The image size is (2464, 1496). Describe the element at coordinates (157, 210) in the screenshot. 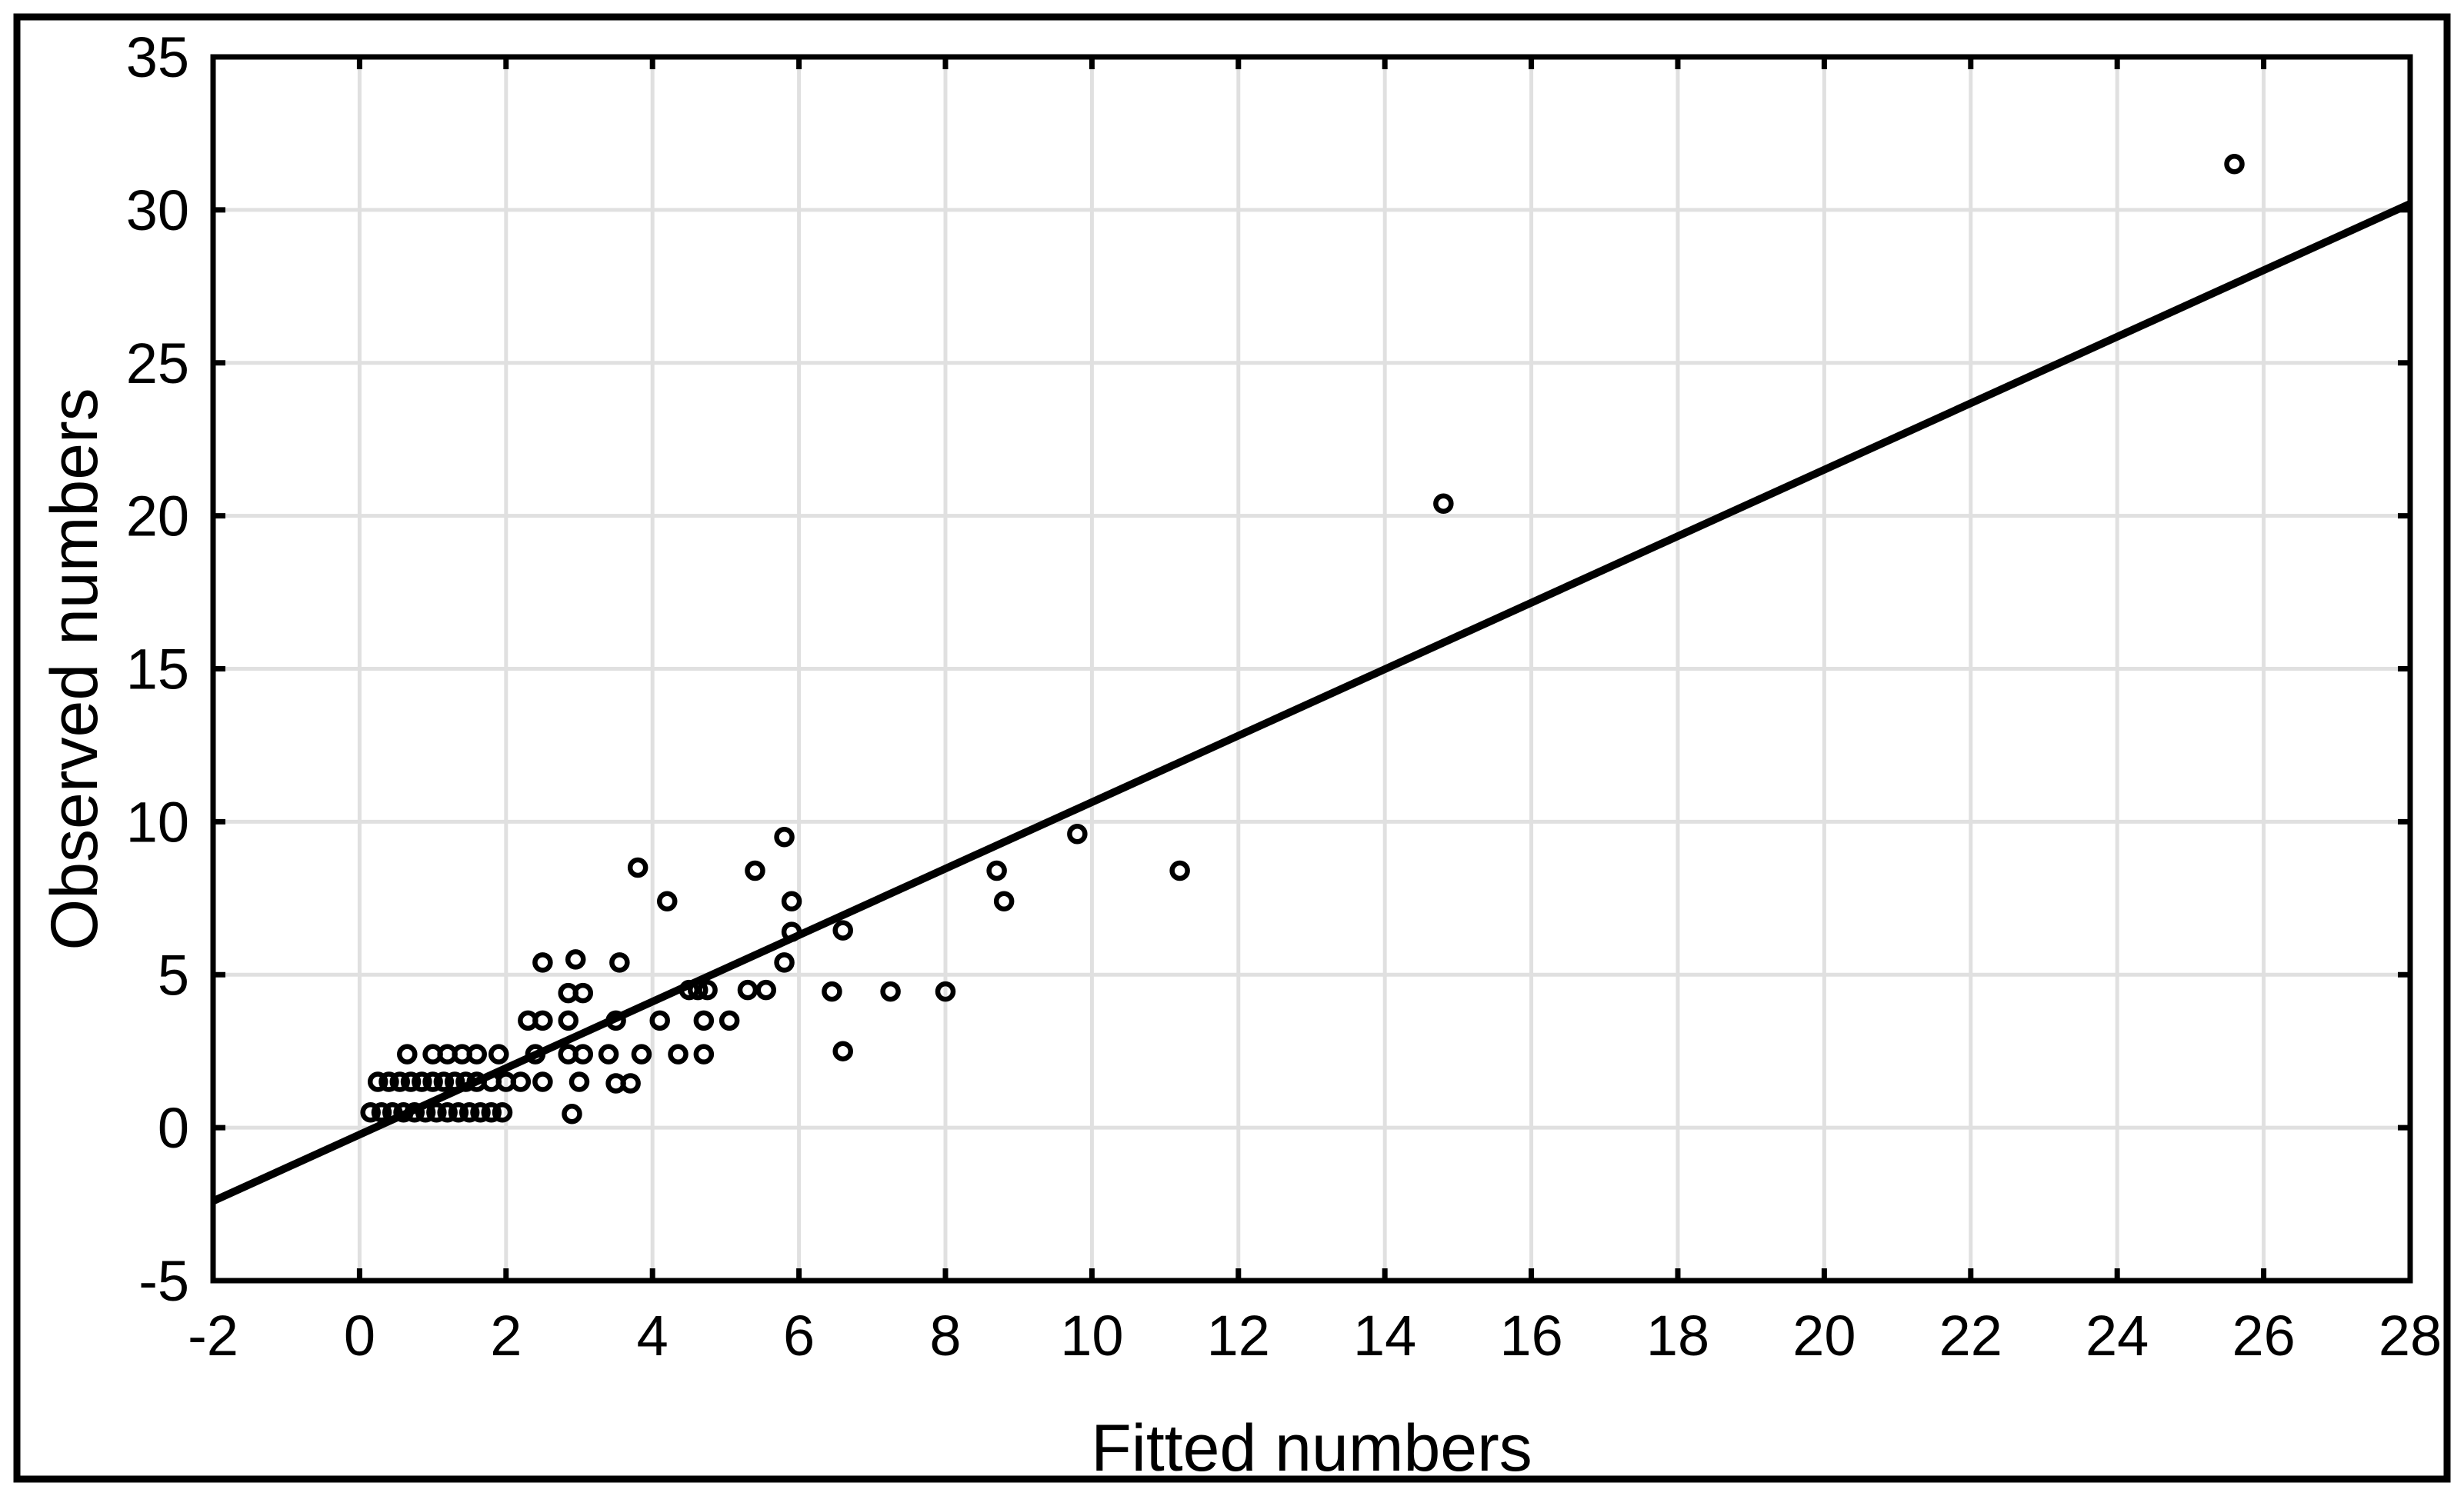

I see `y-tick-label: 30` at that location.